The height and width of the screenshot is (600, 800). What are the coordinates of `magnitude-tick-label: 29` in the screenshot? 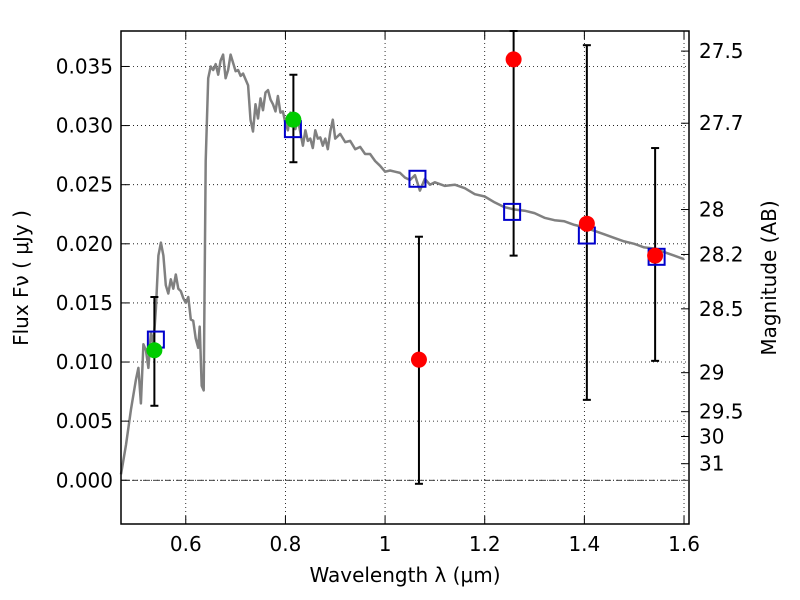 It's located at (711, 373).